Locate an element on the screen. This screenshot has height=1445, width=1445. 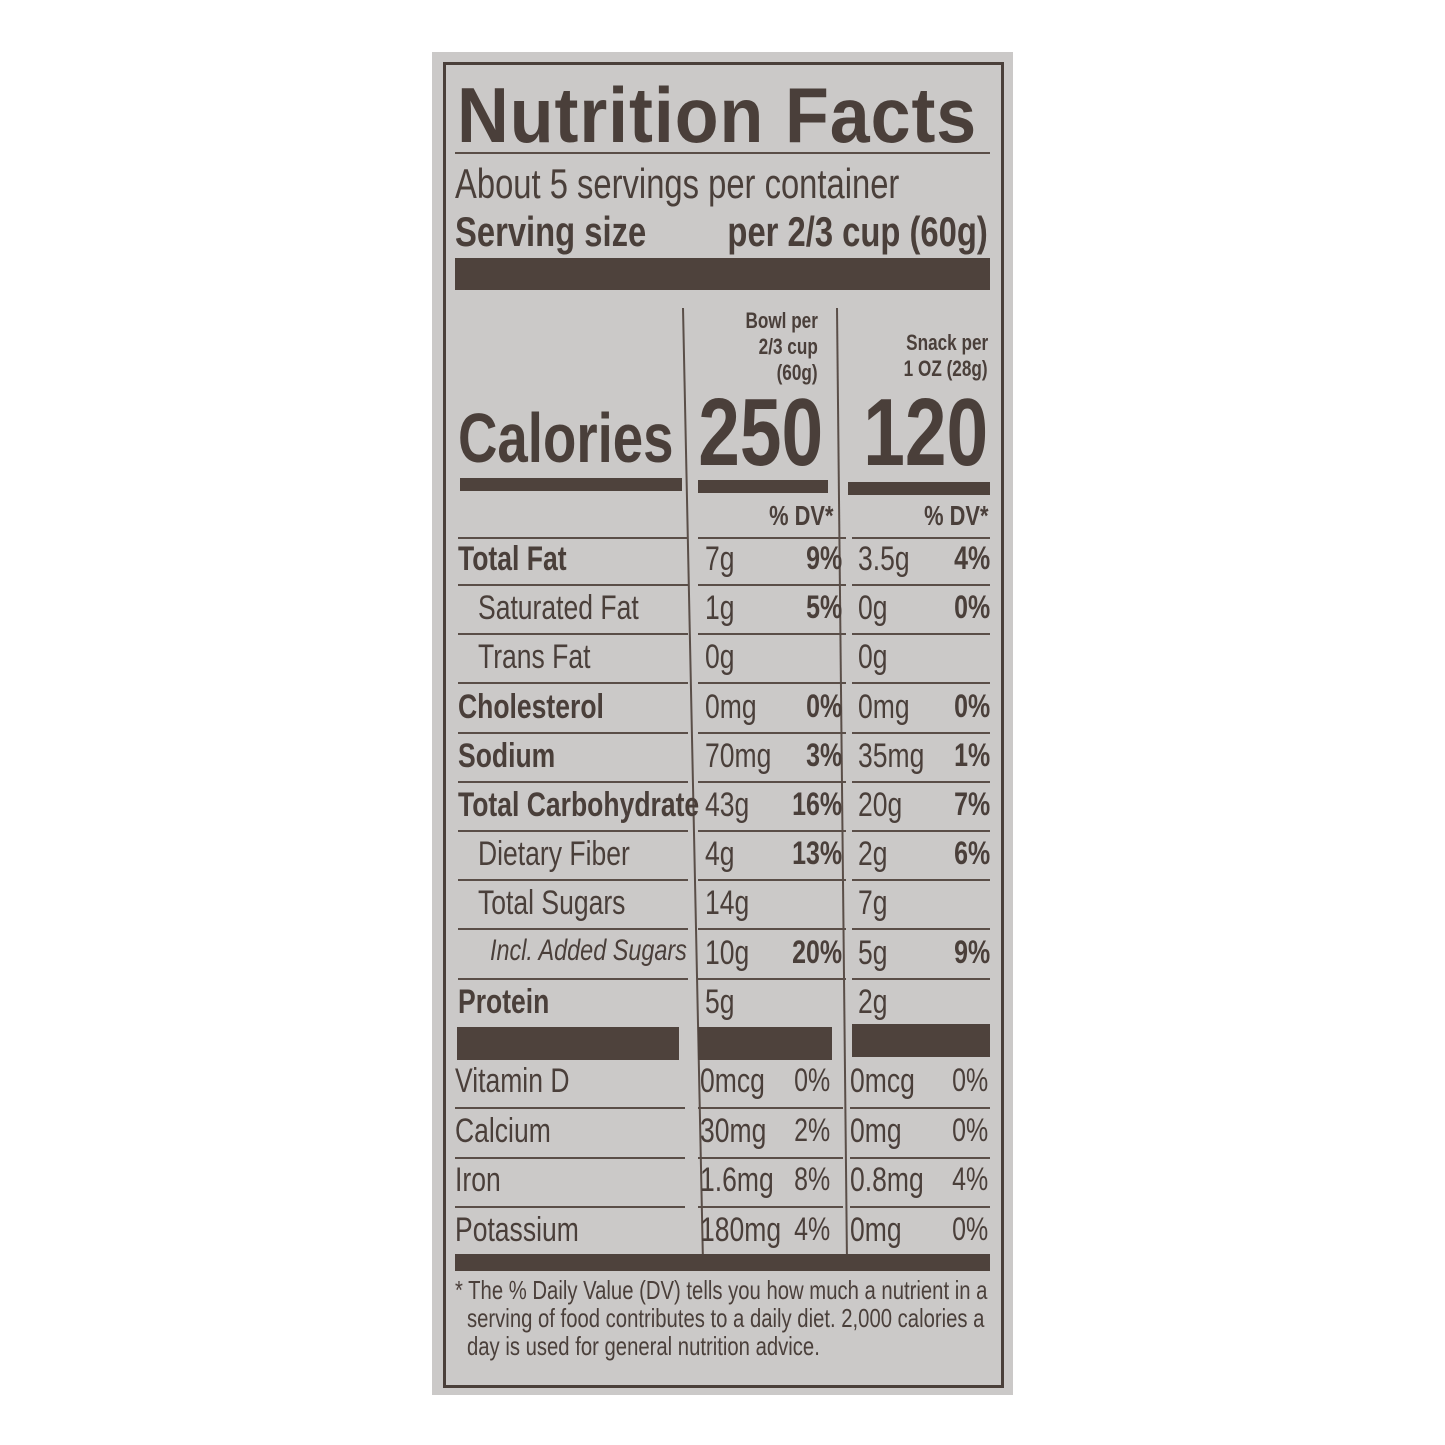
col2-amount-text: 0g is located at coordinates (873, 608).